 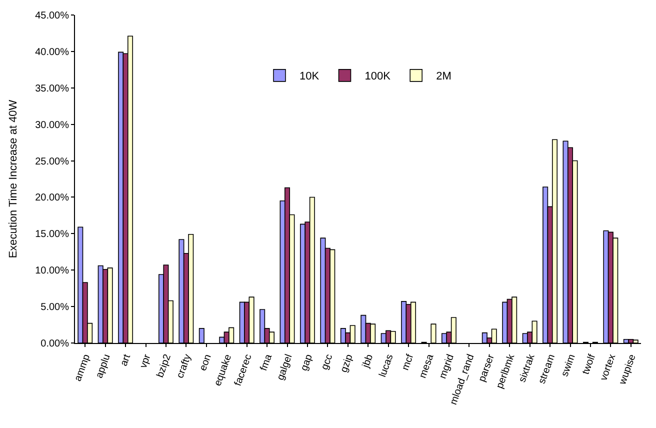 I want to click on x-tick-label: wupise, so click(x=628, y=369).